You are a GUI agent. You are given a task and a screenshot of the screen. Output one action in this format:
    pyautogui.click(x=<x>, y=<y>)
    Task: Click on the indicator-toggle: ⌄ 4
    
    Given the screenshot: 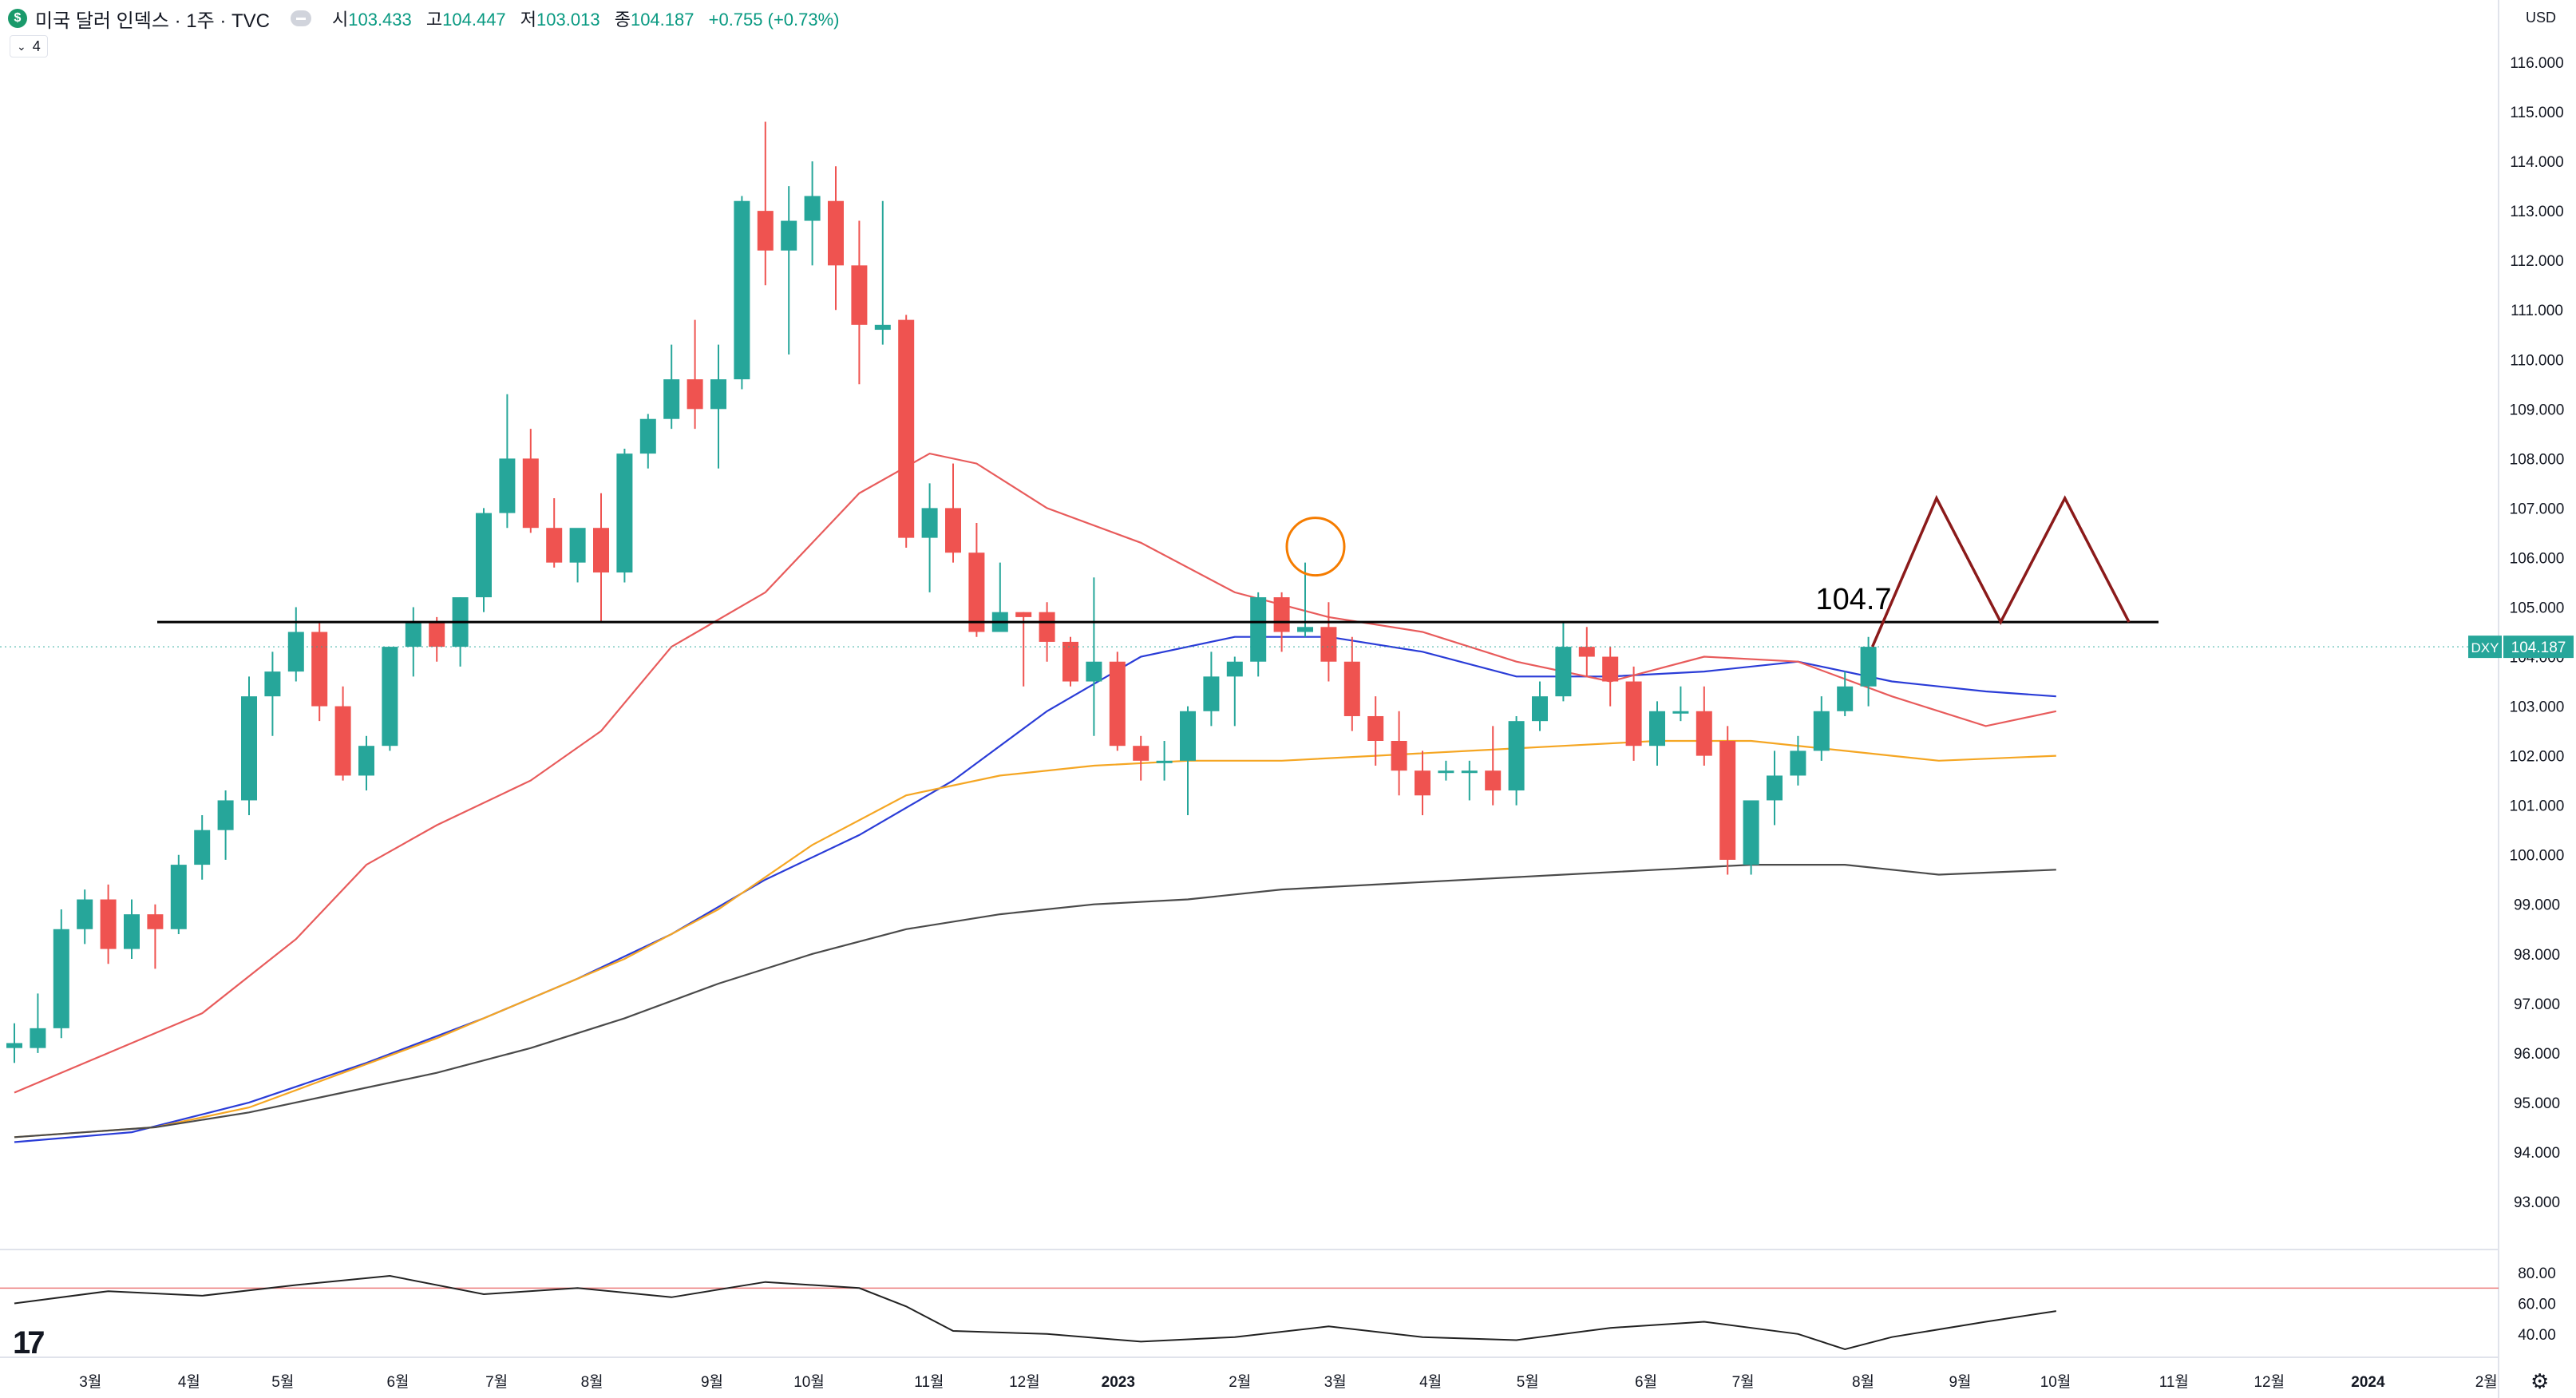 What is the action you would take?
    pyautogui.click(x=29, y=46)
    